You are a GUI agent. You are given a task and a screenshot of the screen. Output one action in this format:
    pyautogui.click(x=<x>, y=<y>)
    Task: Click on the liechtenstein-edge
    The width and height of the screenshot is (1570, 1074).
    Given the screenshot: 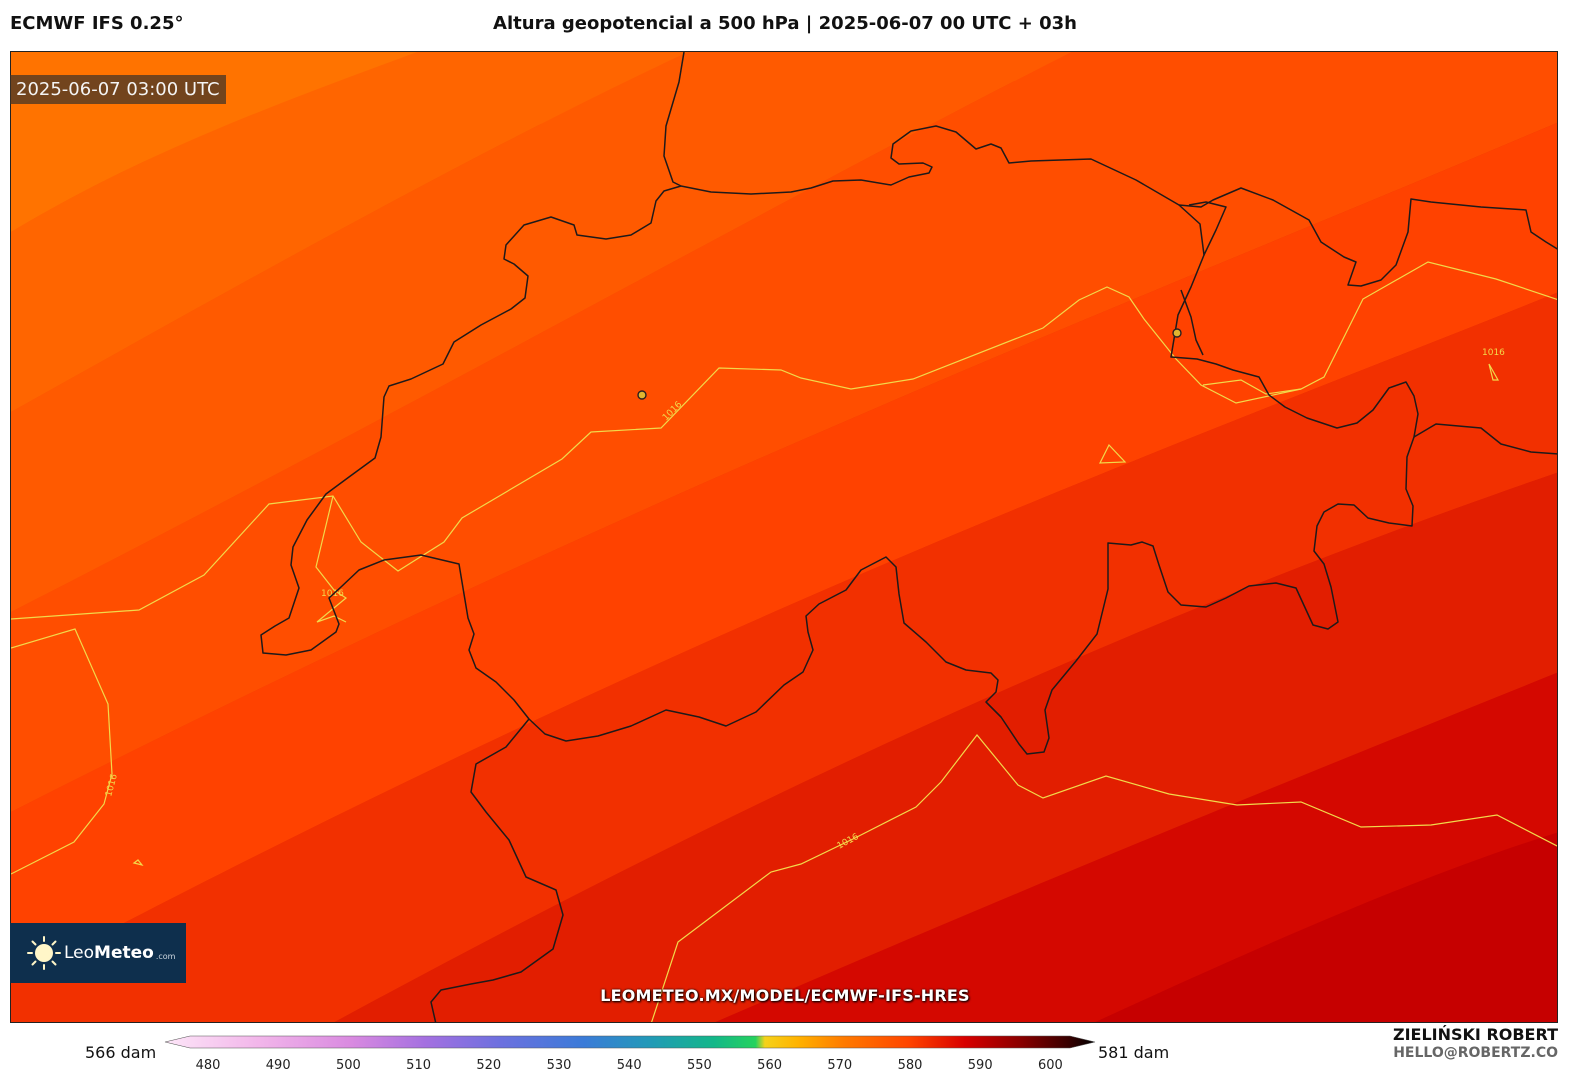 What is the action you would take?
    pyautogui.click(x=1207, y=228)
    